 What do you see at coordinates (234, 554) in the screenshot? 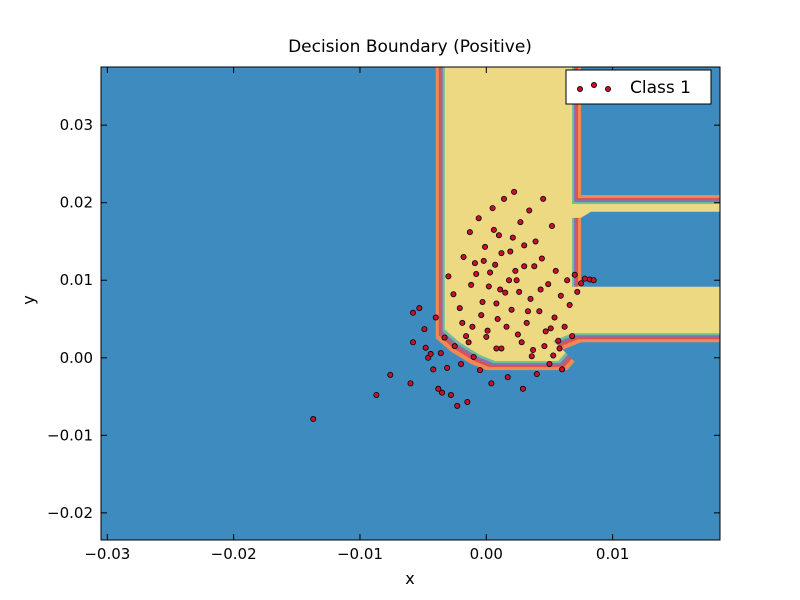
I see `x-tick-label: −0.02` at bounding box center [234, 554].